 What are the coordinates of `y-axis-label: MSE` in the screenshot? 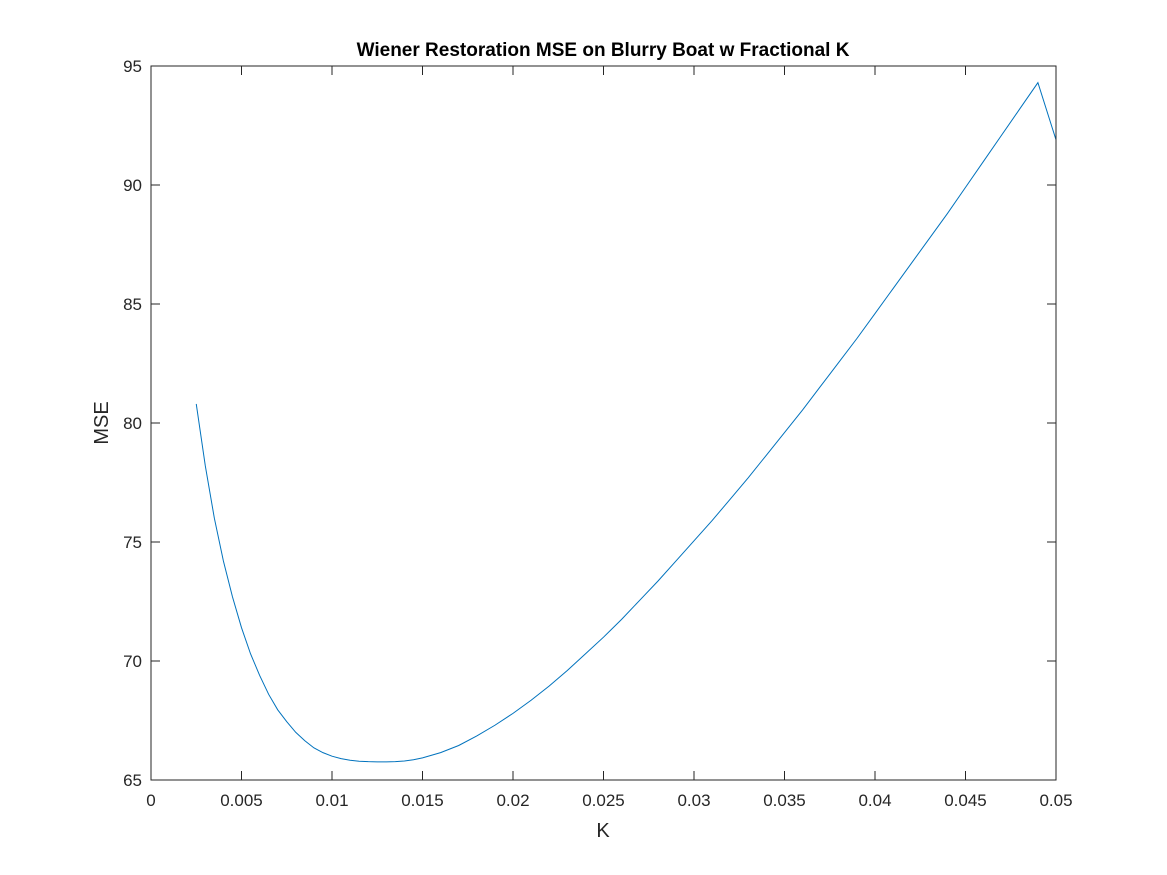 It's located at (102, 422).